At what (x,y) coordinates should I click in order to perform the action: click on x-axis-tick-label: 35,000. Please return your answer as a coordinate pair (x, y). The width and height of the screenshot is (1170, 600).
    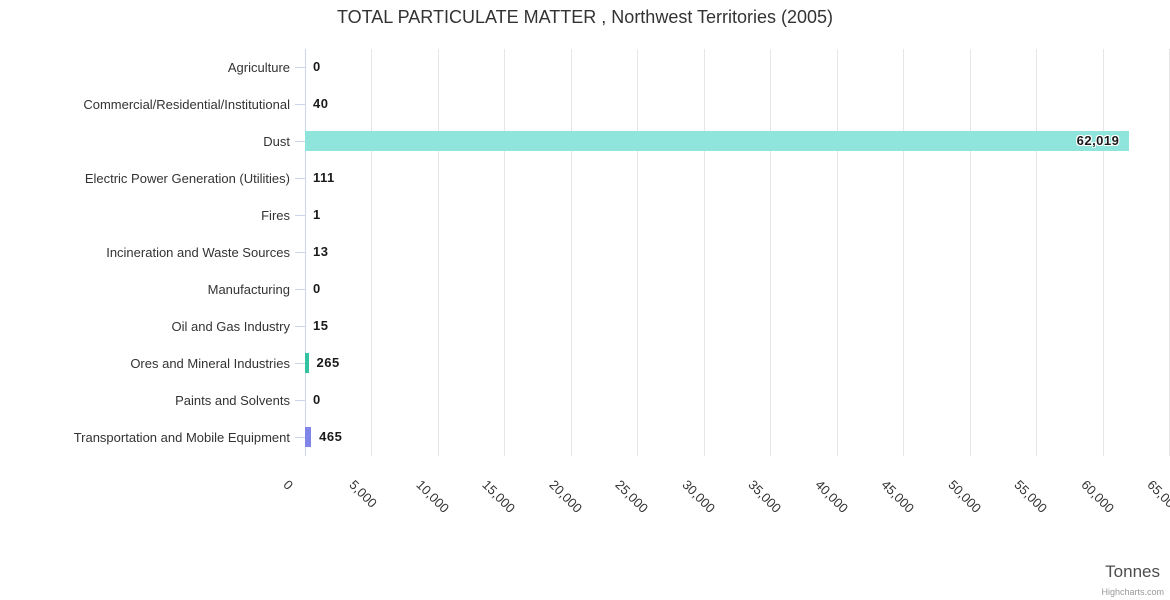
    Looking at the image, I should click on (765, 496).